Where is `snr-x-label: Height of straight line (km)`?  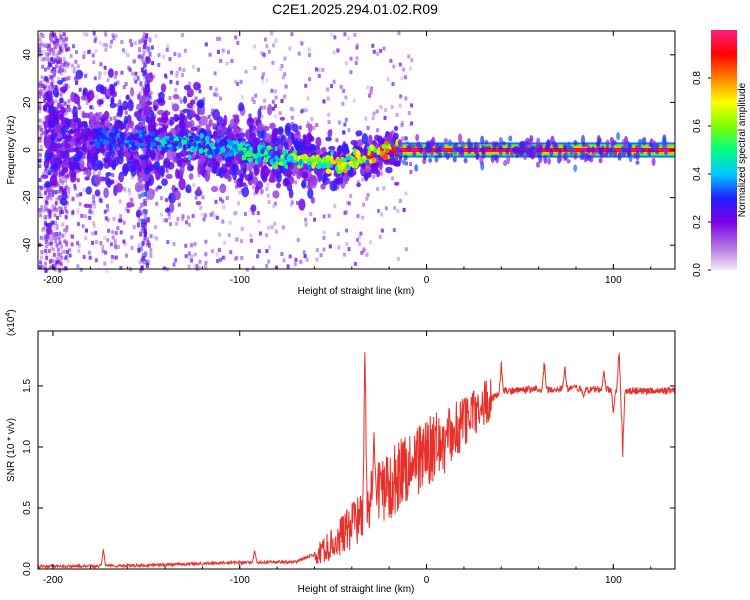 snr-x-label: Height of straight line (km) is located at coordinates (356, 589).